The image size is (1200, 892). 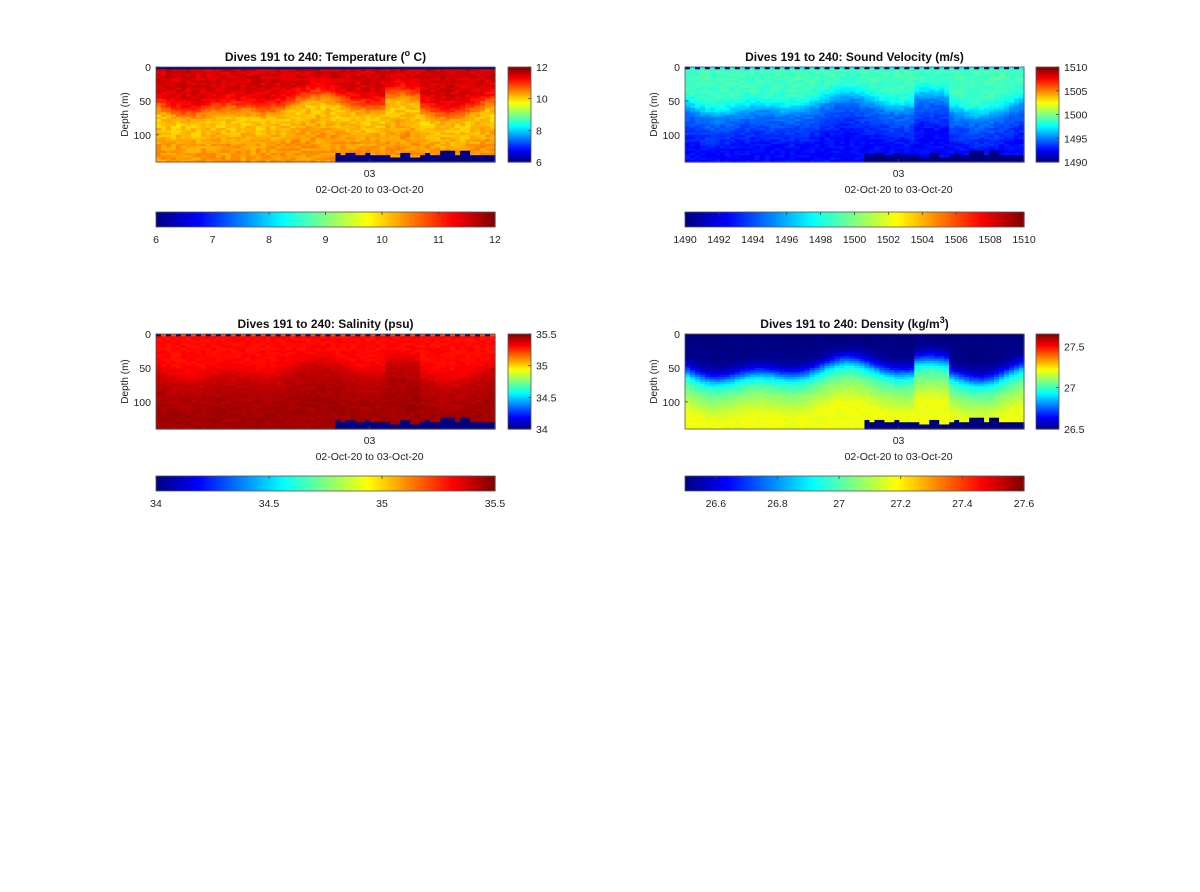 What do you see at coordinates (418, 57) in the screenshot?
I see `chart-title-end: C)` at bounding box center [418, 57].